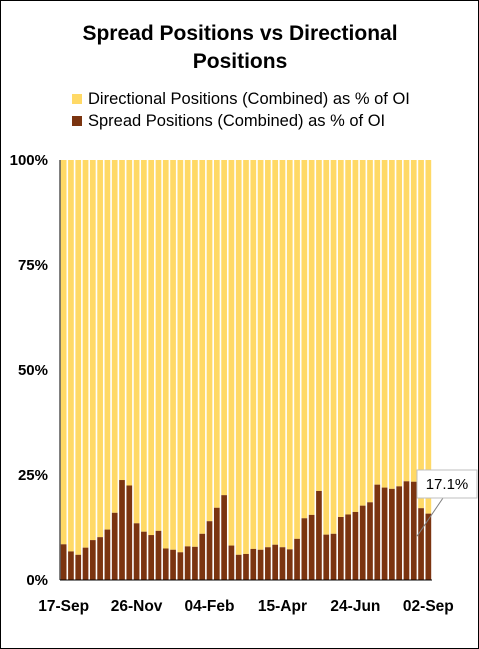  Describe the element at coordinates (355, 606) in the screenshot. I see `x-tick-label-4: 24-Jun` at that location.